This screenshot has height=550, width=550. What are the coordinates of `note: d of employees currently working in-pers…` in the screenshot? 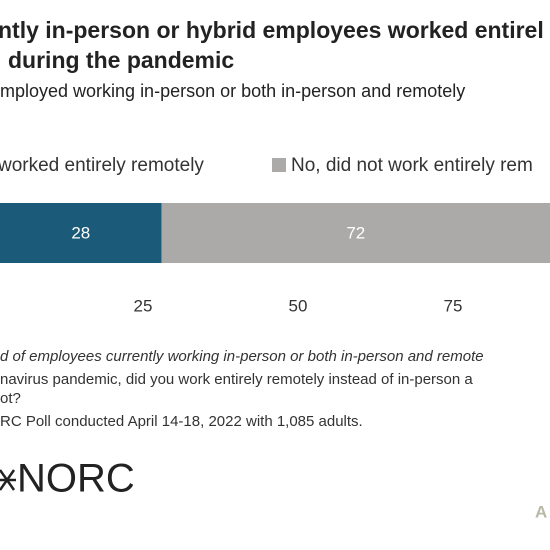 It's located at (242, 356).